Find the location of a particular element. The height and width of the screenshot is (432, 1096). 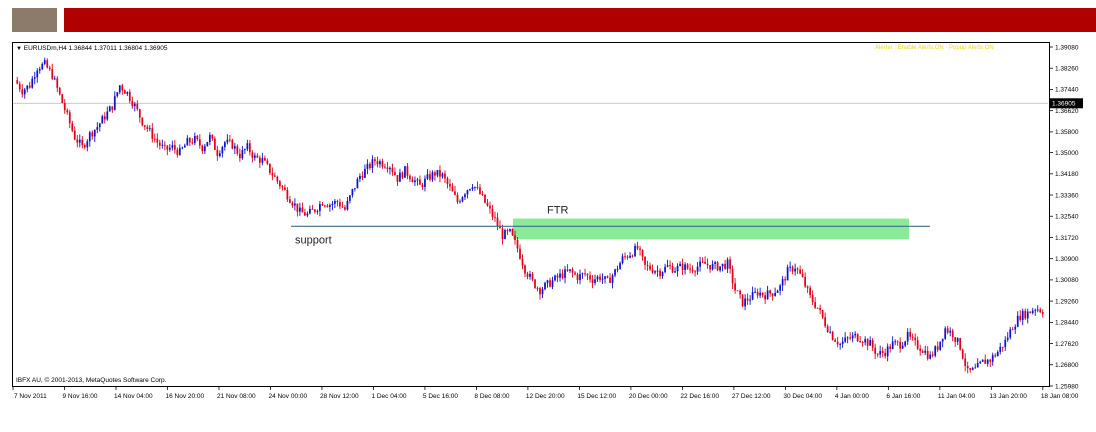

dropdown-triangle-icon: ▼ is located at coordinates (19, 49).